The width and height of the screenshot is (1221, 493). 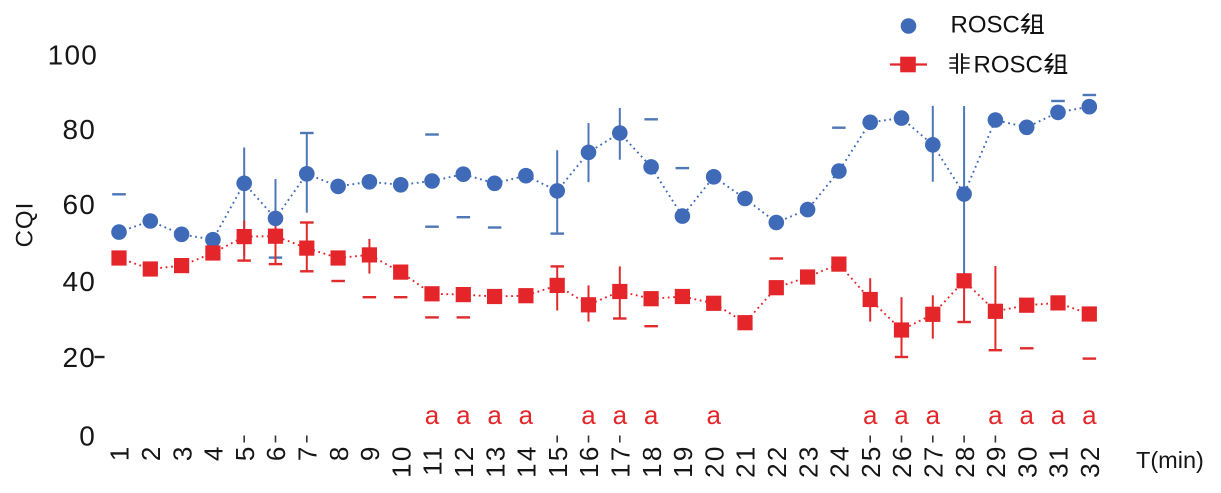 I want to click on svg-text: 2, so click(x=151, y=453).